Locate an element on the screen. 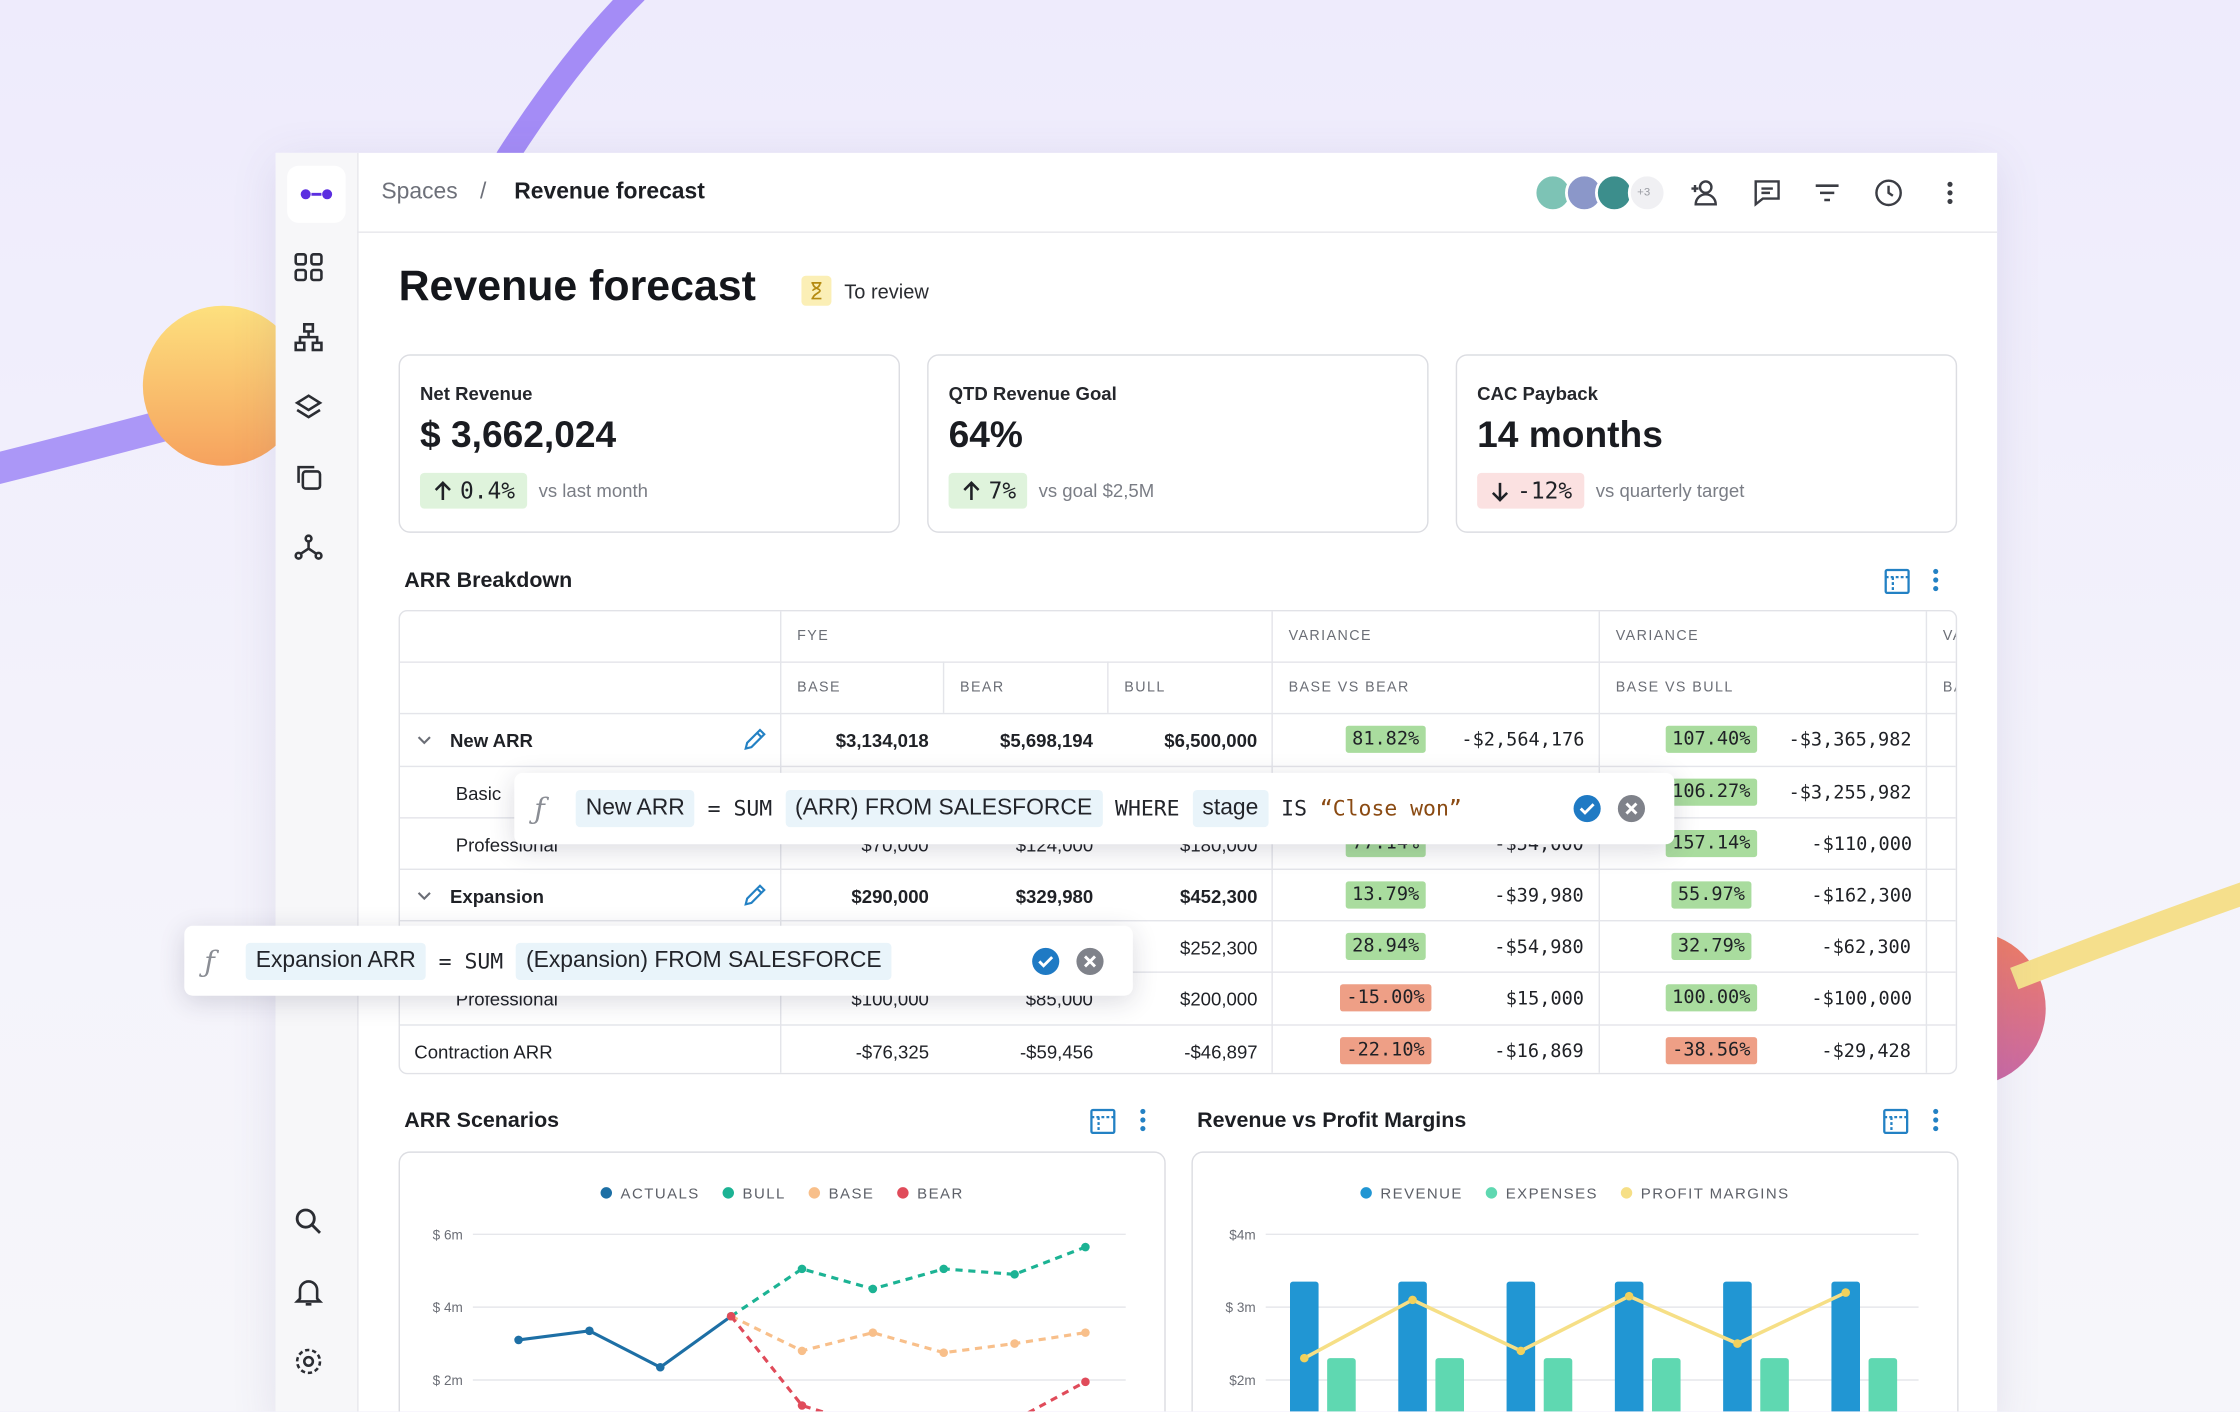 This screenshot has height=1412, width=2240. chart-title: ARR Scenarios is located at coordinates (482, 1120).